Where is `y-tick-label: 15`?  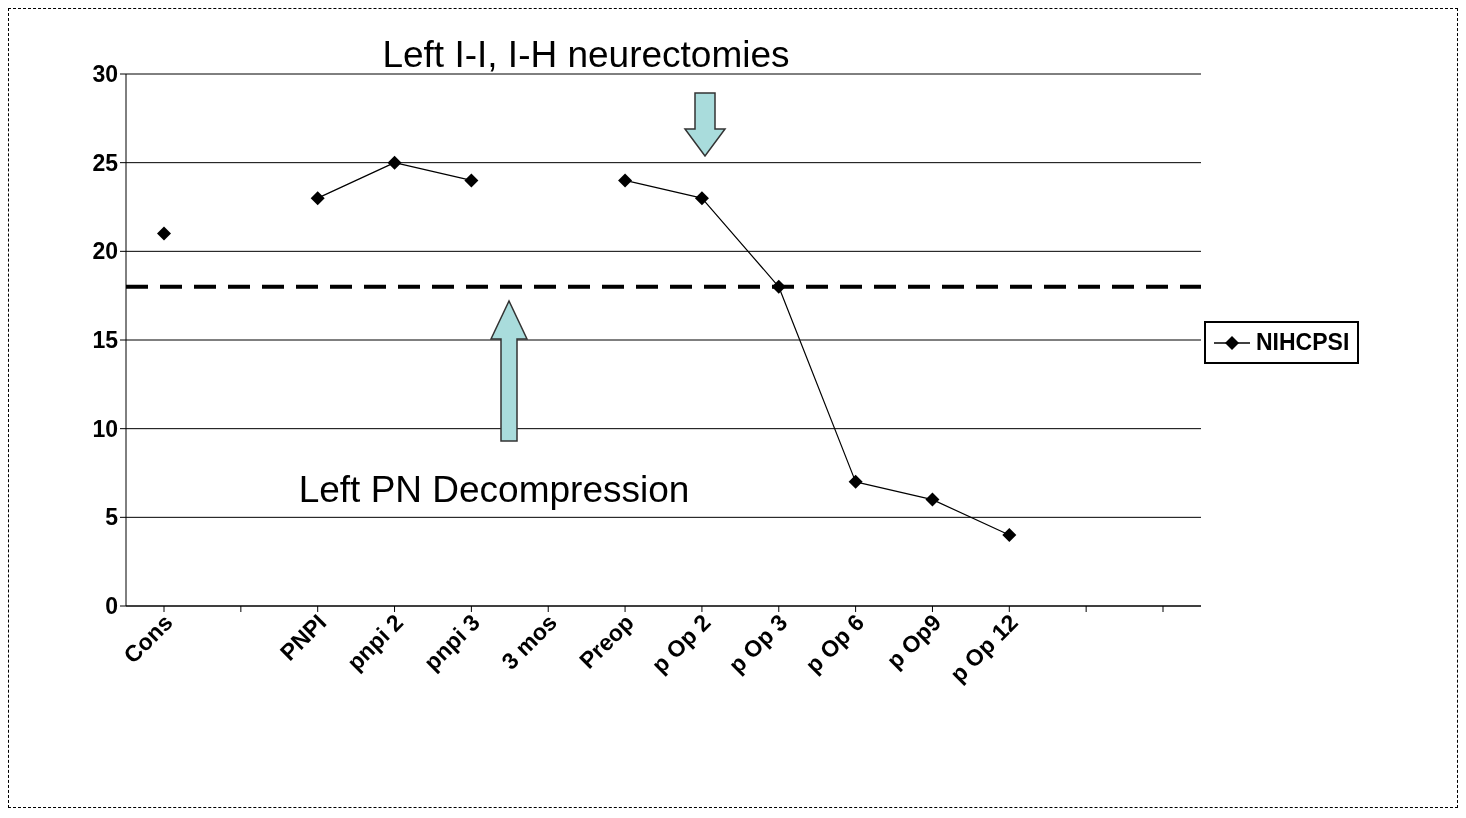
y-tick-label: 15 is located at coordinates (105, 340).